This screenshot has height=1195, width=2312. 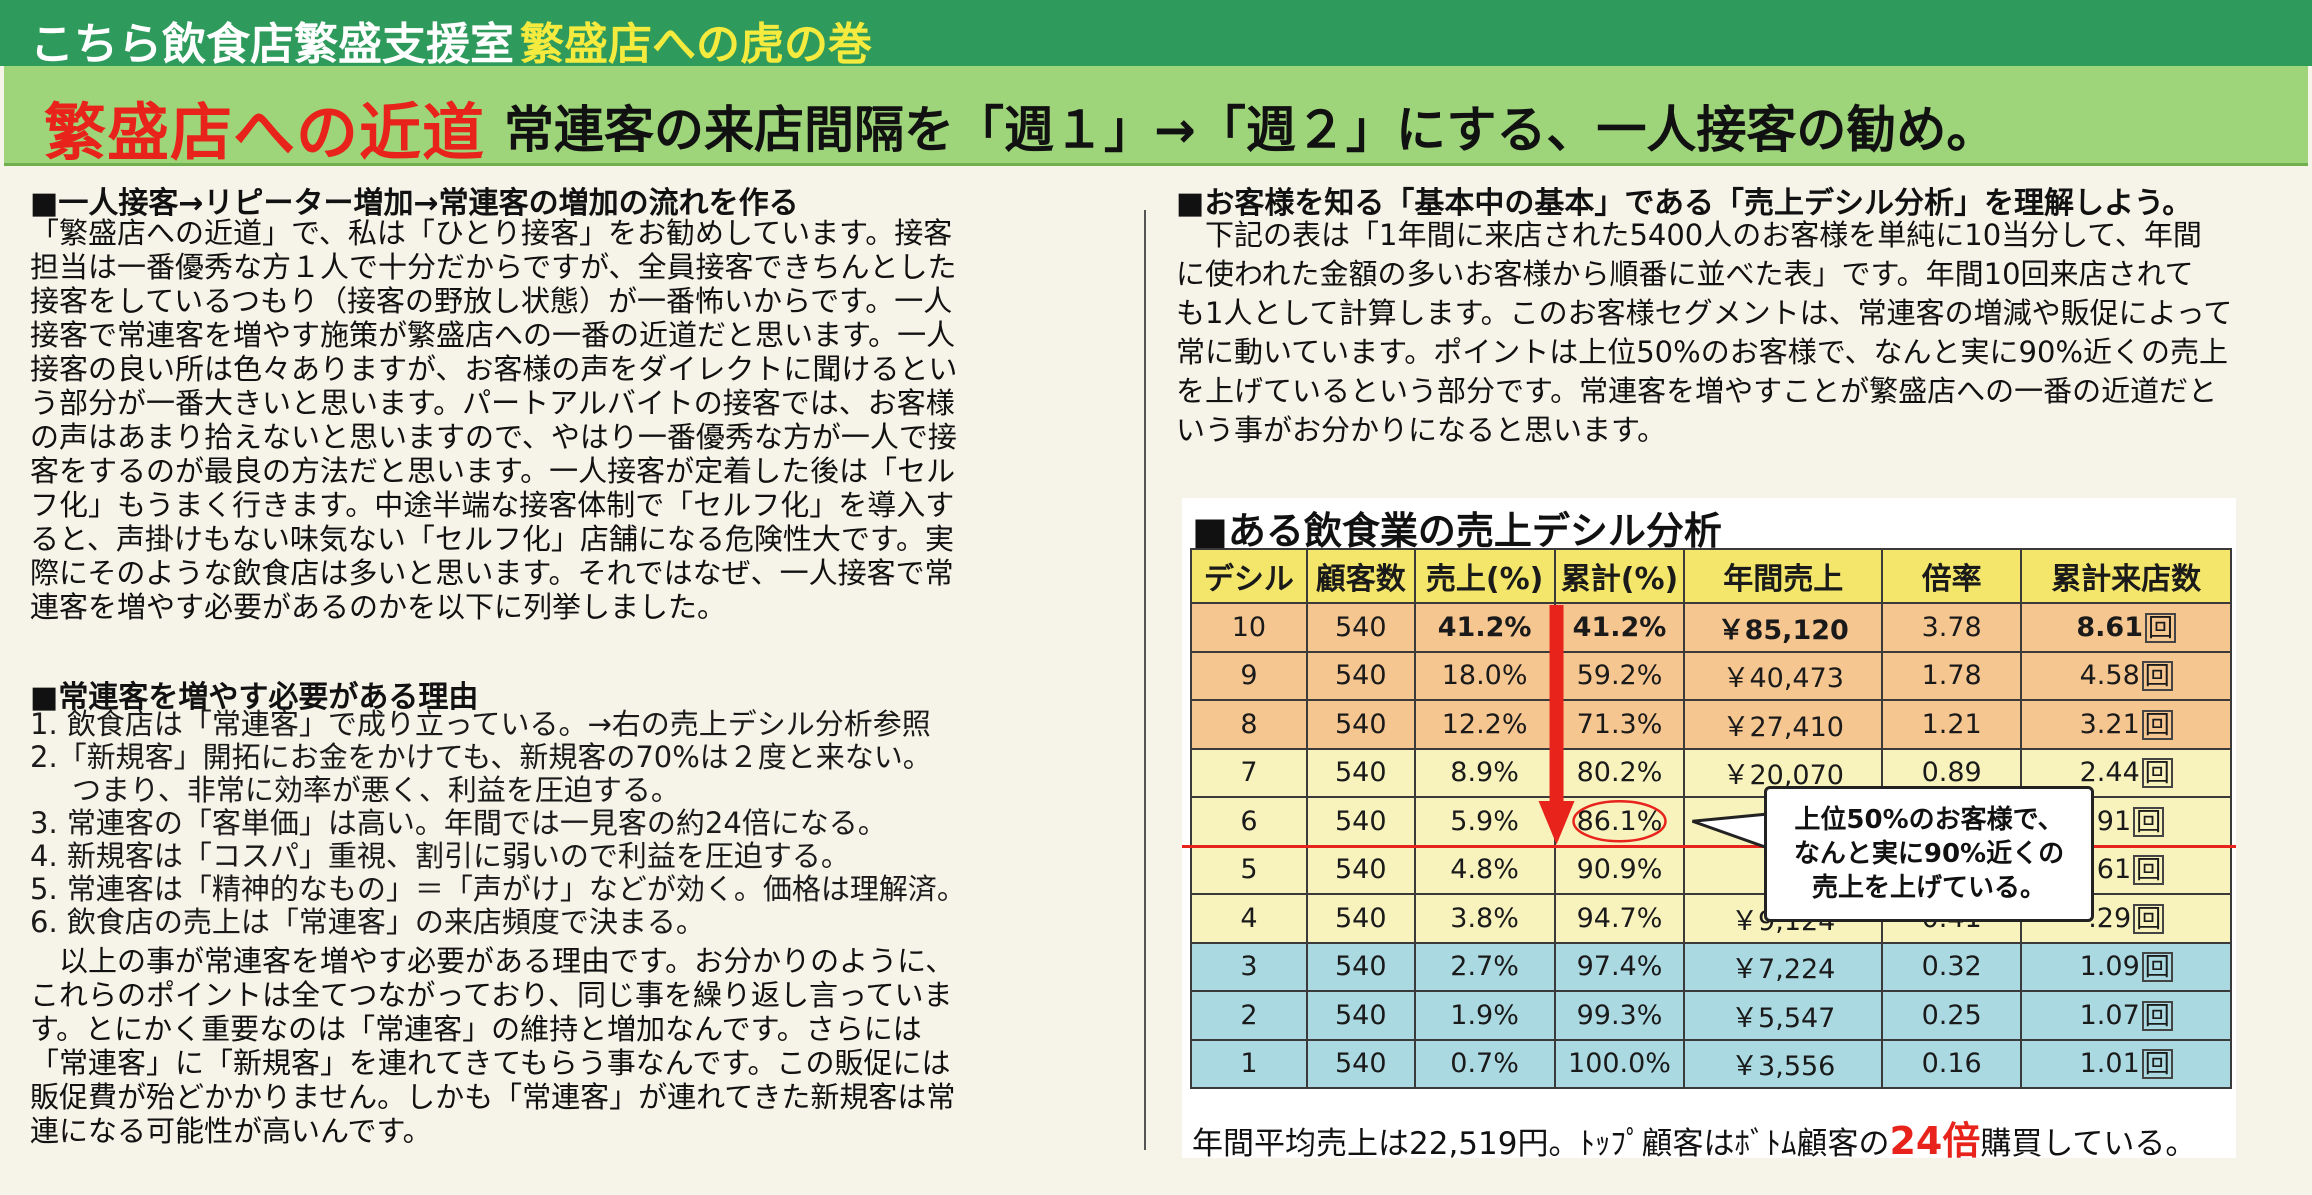 What do you see at coordinates (376, 790) in the screenshot?
I see `list-item: つまり、非常に効率が悪く、利益を圧迫する。` at bounding box center [376, 790].